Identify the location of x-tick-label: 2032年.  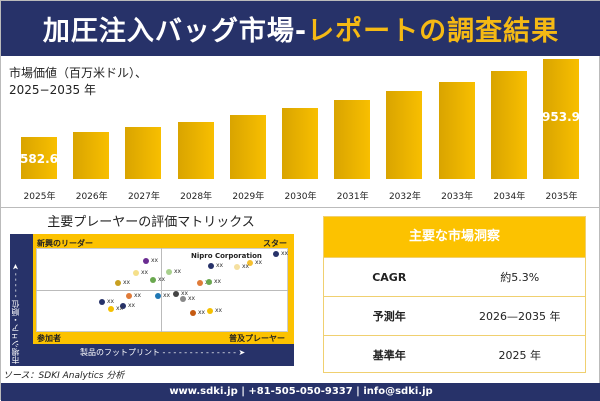
(404, 197).